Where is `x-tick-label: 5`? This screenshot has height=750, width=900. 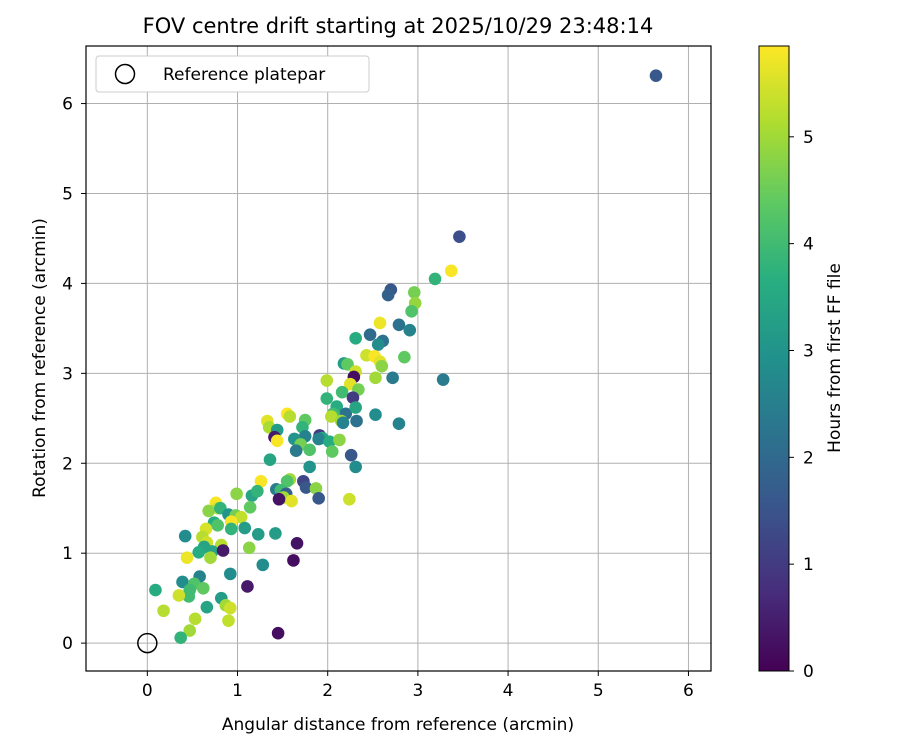 x-tick-label: 5 is located at coordinates (598, 691).